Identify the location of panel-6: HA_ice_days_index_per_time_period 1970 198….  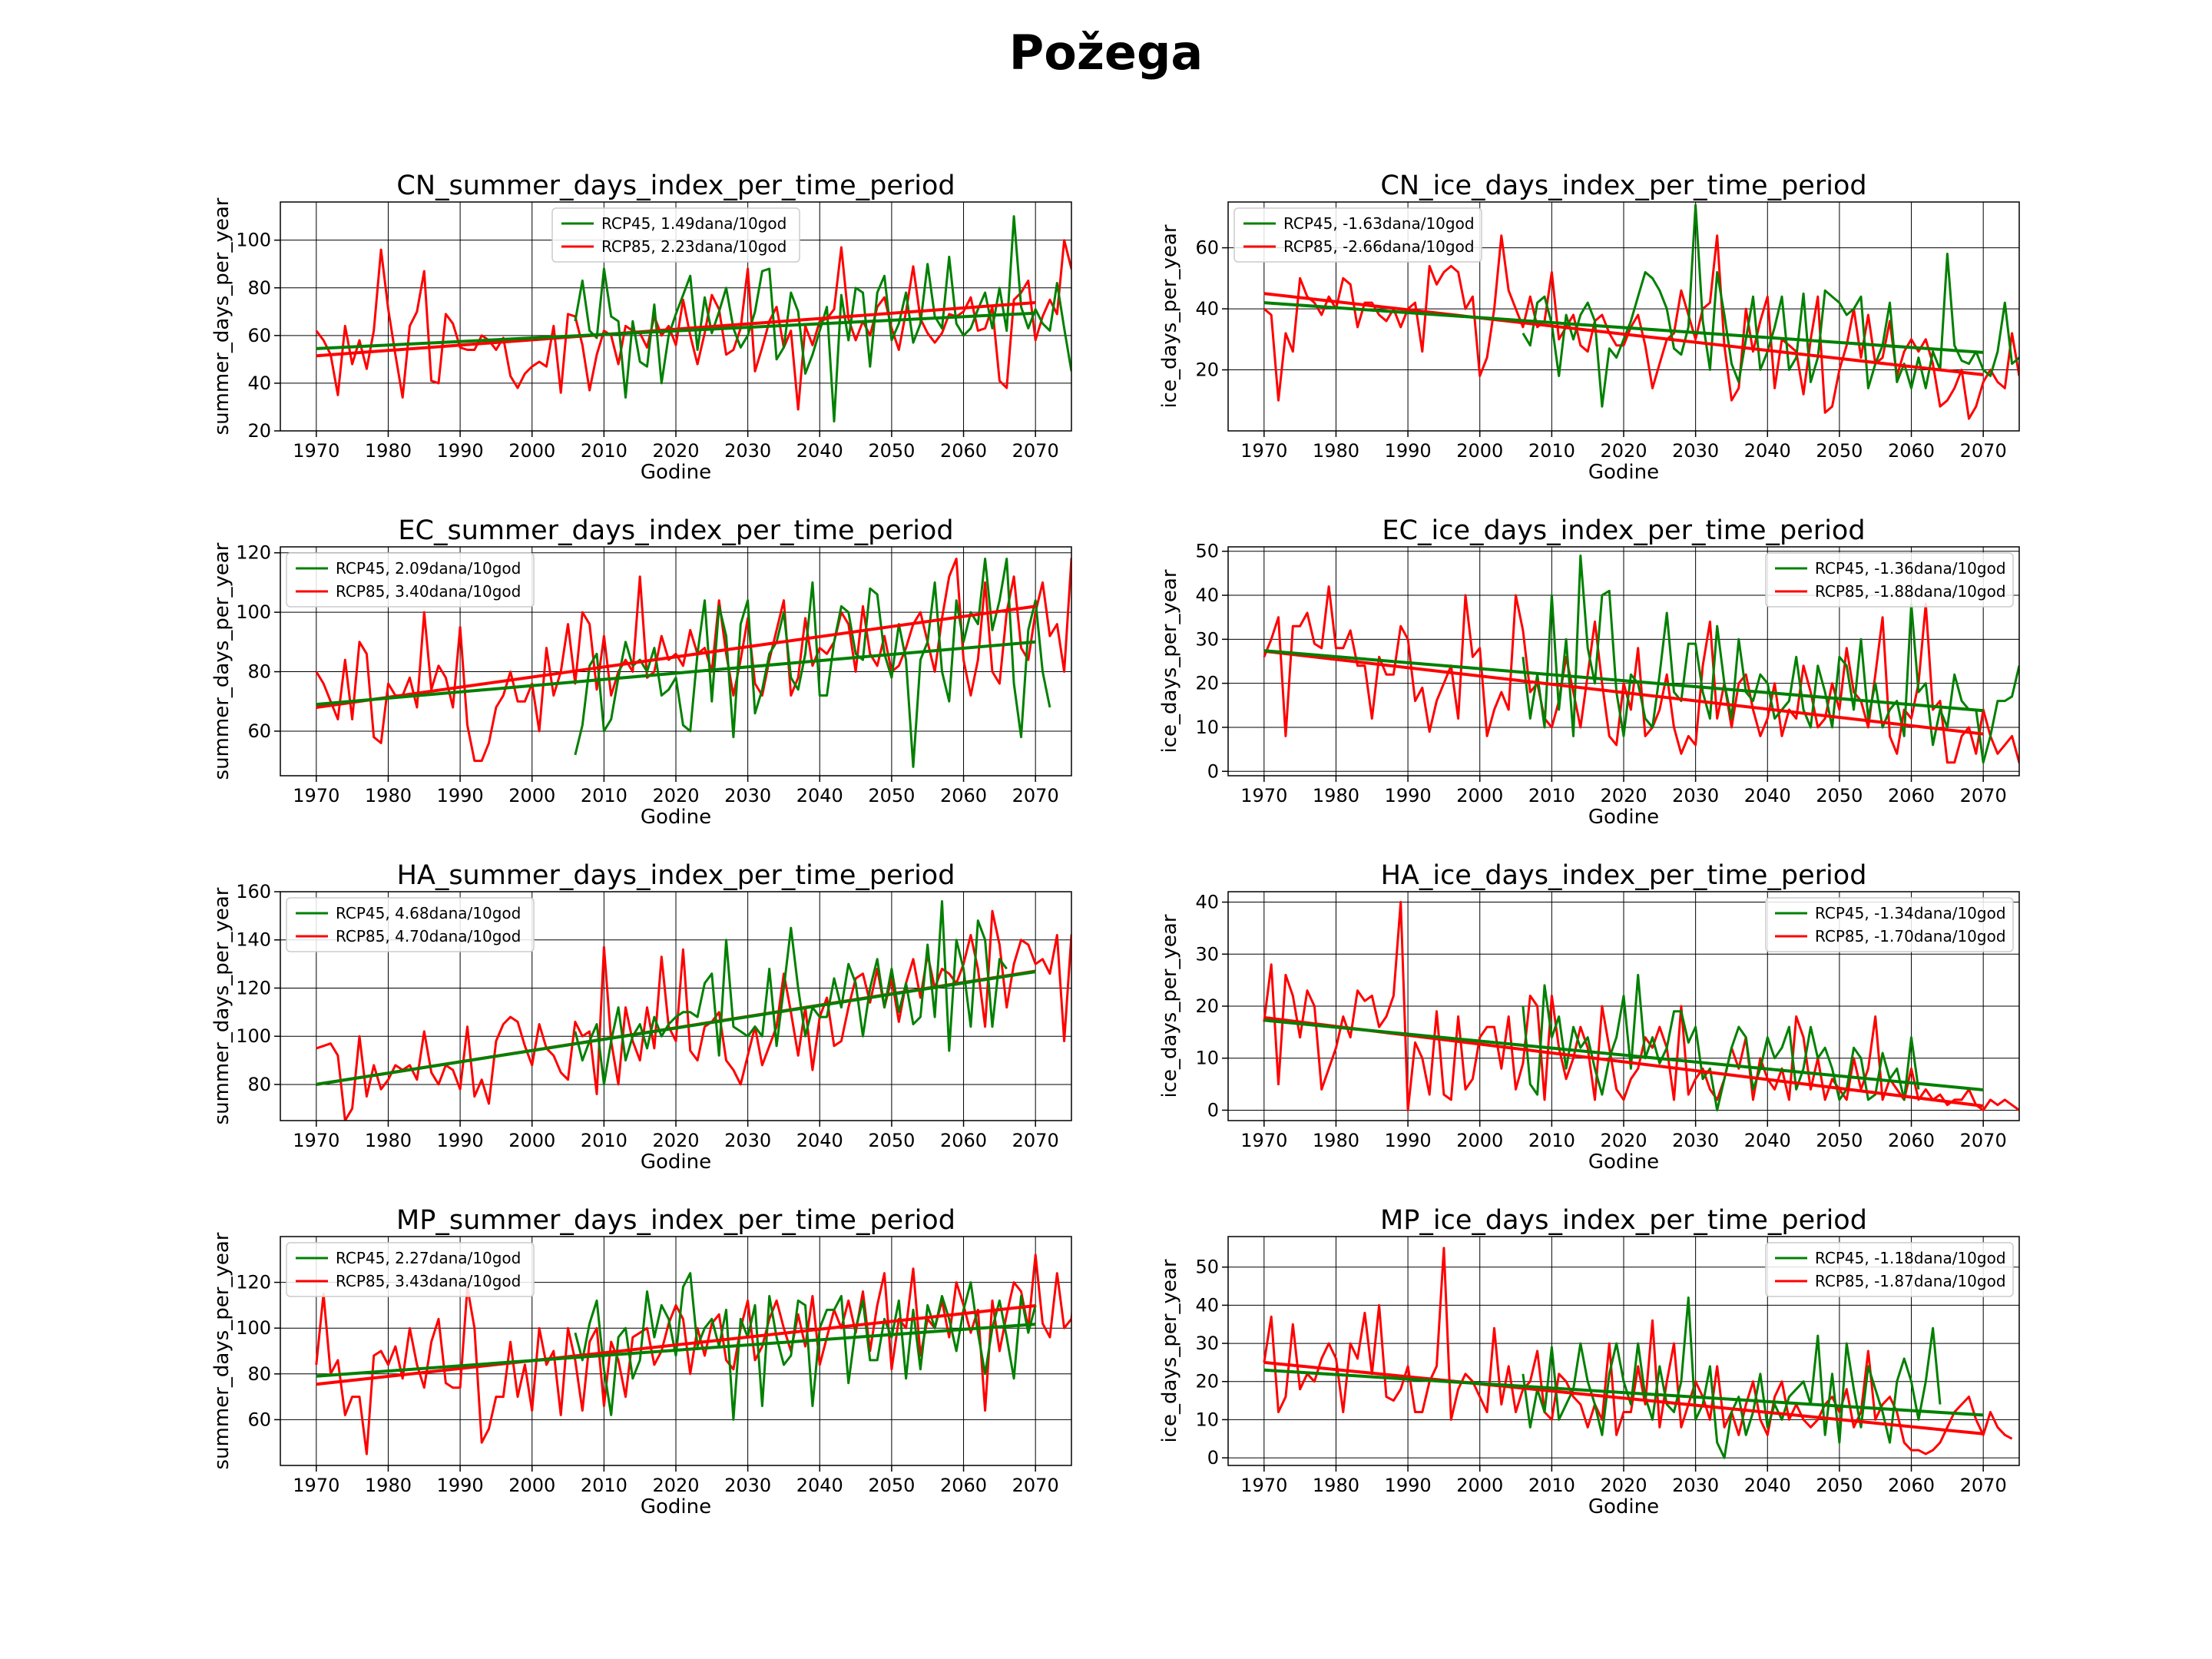
(1589, 1017).